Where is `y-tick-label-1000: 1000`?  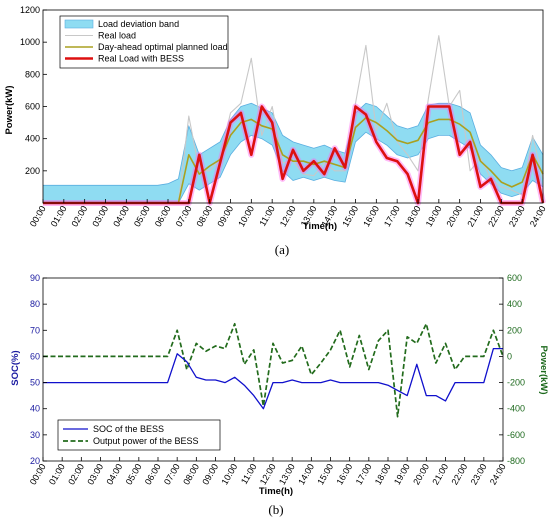 y-tick-label-1000: 1000 is located at coordinates (30, 42).